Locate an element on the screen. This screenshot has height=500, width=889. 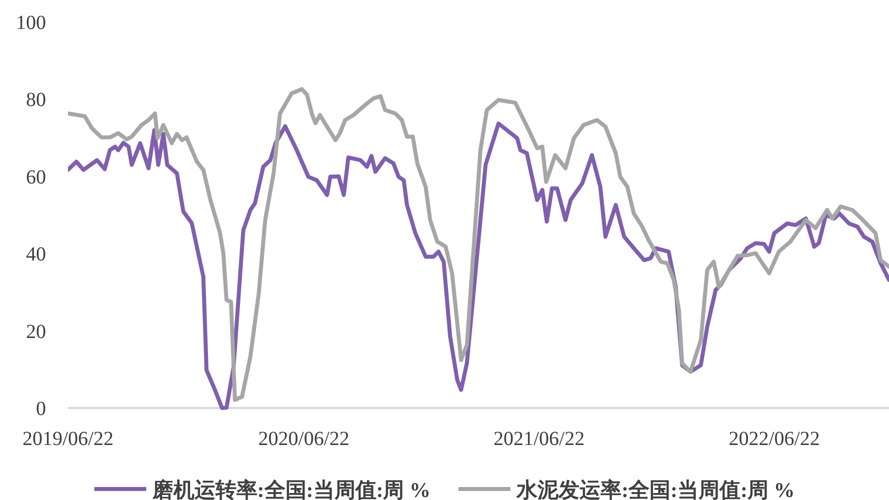
y-tick-label: 0 is located at coordinates (41, 409).